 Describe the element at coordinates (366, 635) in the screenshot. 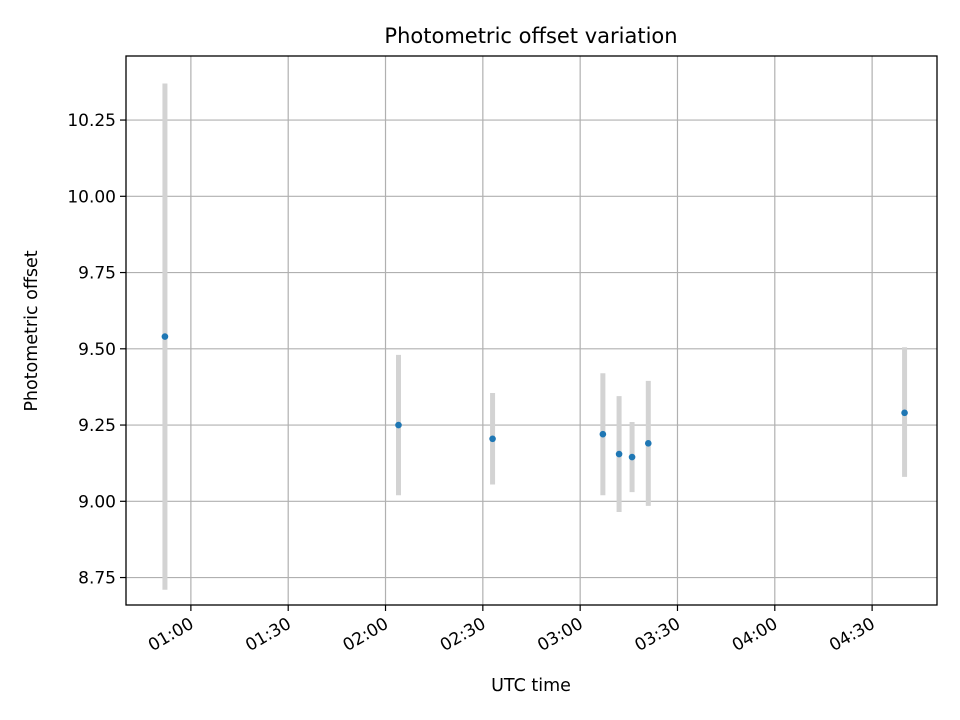

I see `x-tick-label: 02:00` at that location.